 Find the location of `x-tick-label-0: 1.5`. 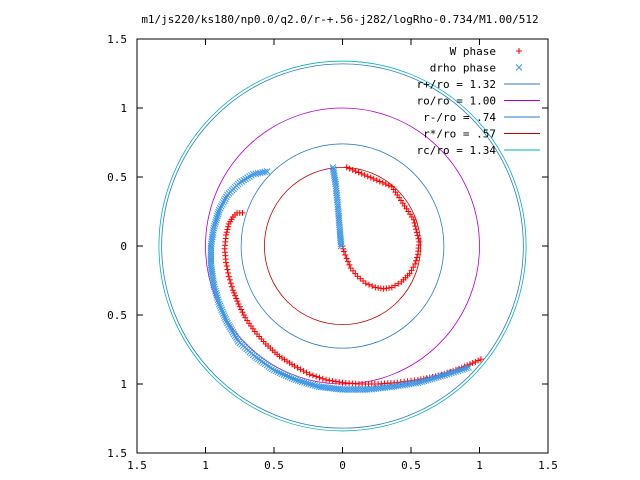

x-tick-label-0: 1.5 is located at coordinates (137, 465).